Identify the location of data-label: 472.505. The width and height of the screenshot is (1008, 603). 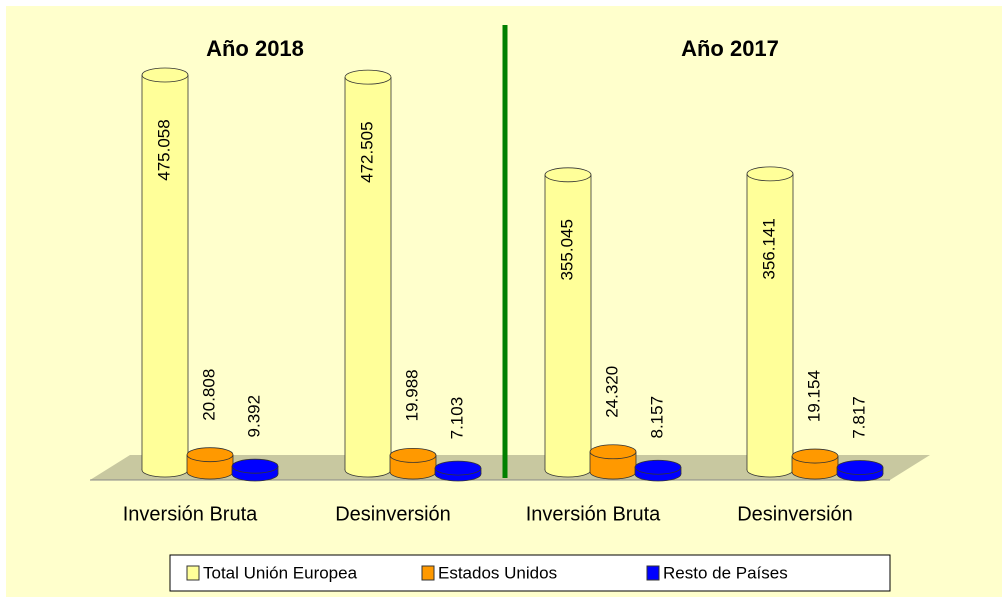
(366, 151).